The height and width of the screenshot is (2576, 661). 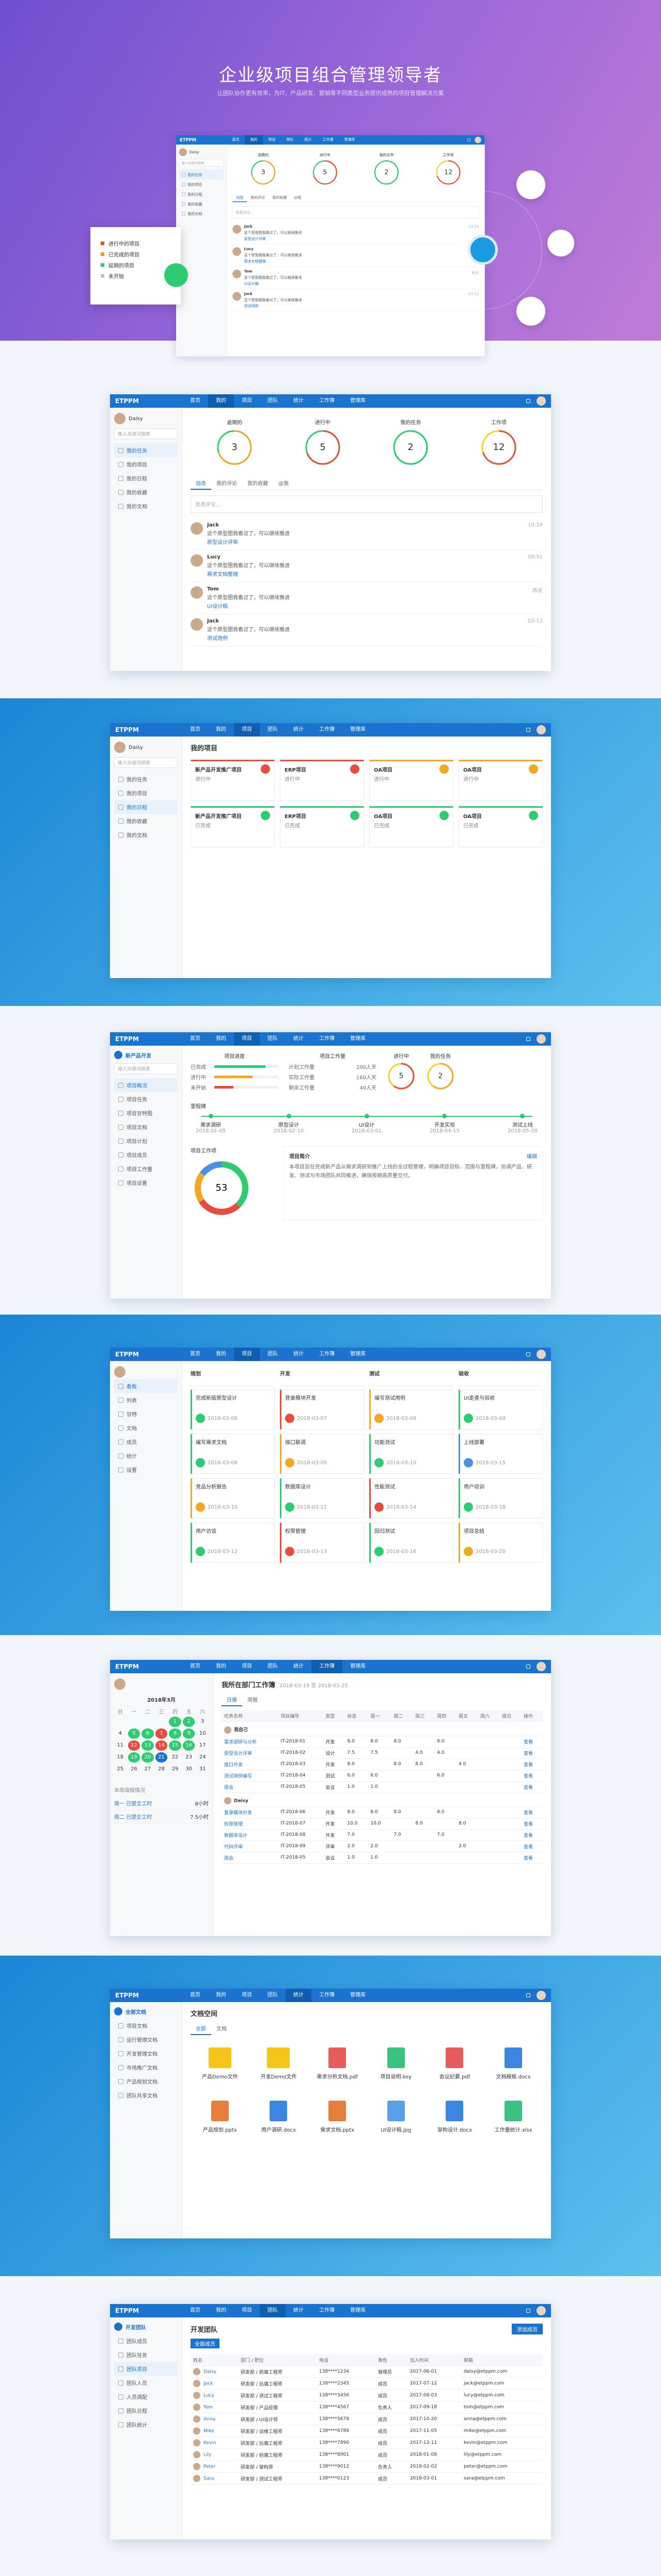 I want to click on day: 8, so click(x=175, y=1734).